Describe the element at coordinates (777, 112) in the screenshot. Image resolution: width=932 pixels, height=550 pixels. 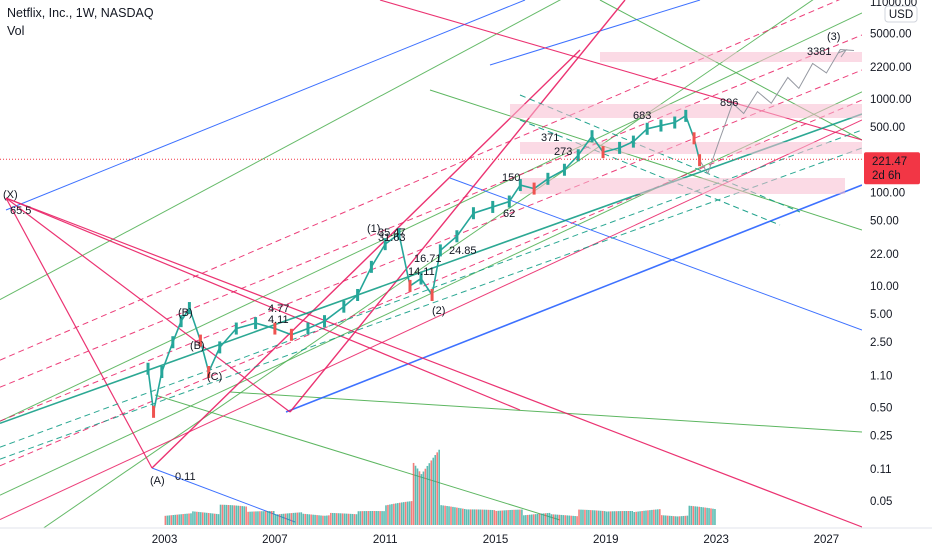
I see `projection-path` at that location.